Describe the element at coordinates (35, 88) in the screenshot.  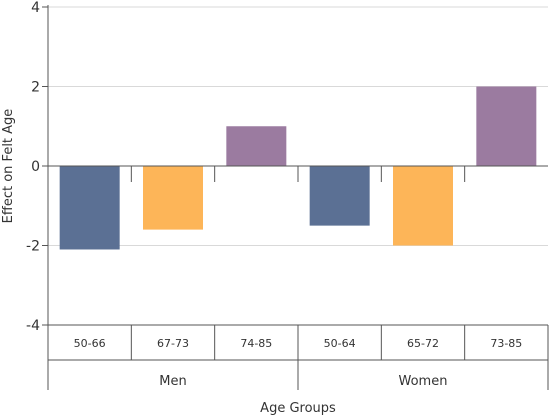
I see `y-tick-label: 2` at that location.